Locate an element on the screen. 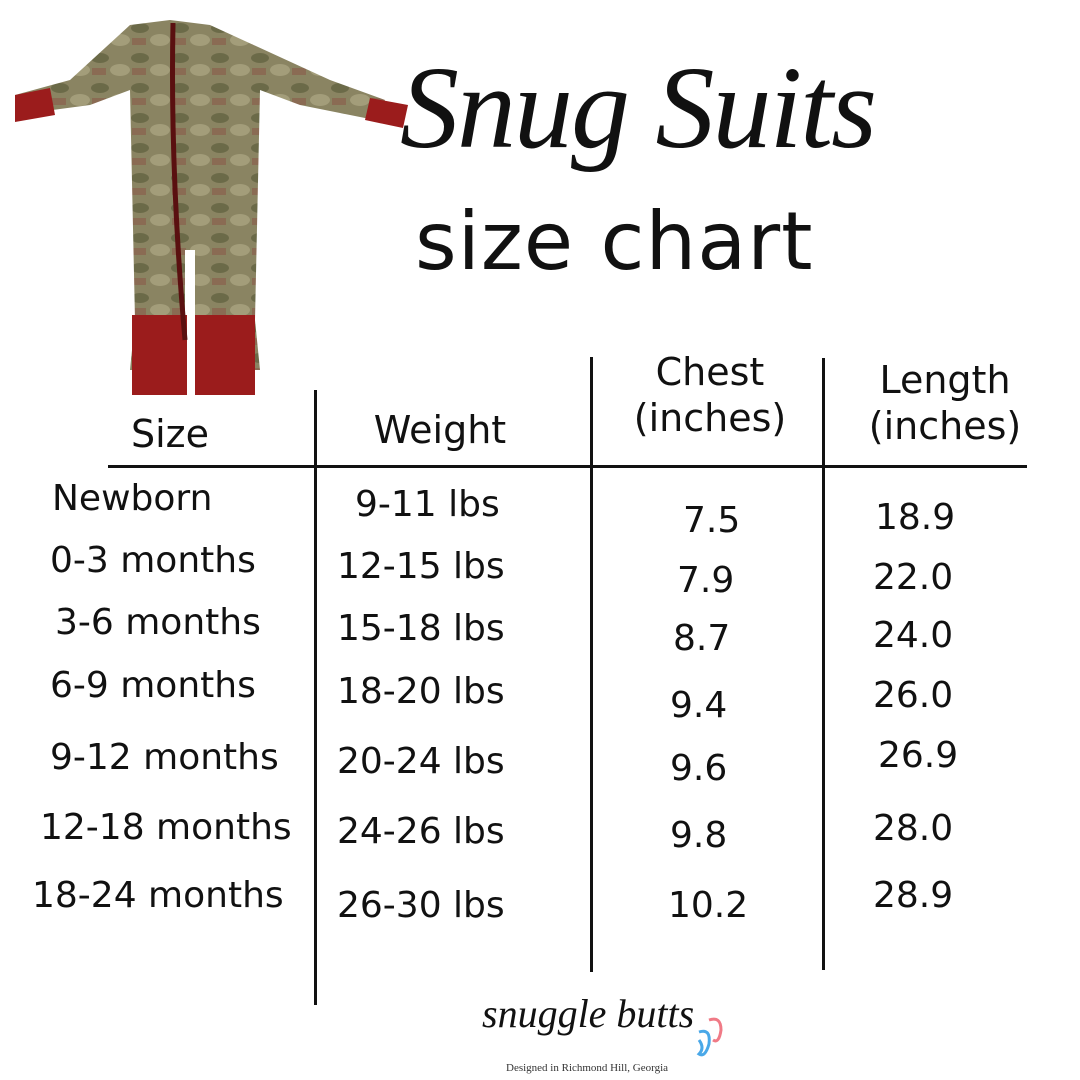 Image resolution: width=1080 pixels, height=1080 pixels. cell-size: 9-12 months is located at coordinates (164, 757).